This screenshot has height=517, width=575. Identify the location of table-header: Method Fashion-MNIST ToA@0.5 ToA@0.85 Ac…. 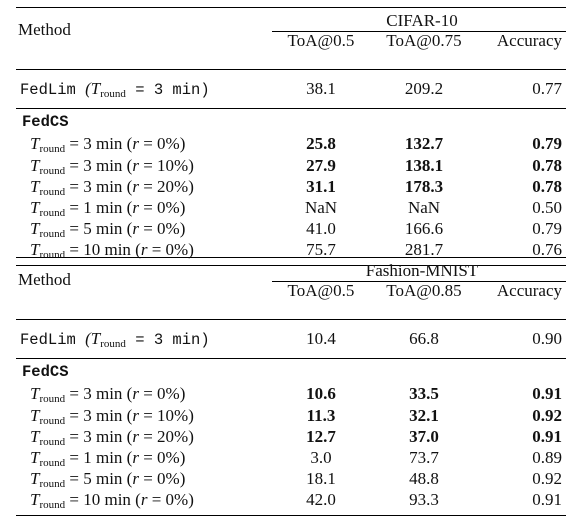
(291, 279).